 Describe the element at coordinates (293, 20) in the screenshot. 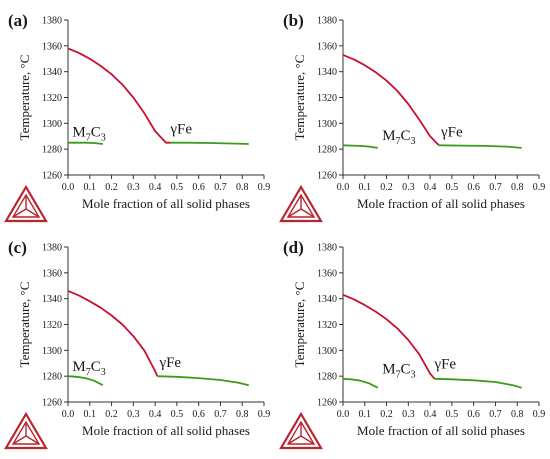

I see `panel-label: (b)` at that location.